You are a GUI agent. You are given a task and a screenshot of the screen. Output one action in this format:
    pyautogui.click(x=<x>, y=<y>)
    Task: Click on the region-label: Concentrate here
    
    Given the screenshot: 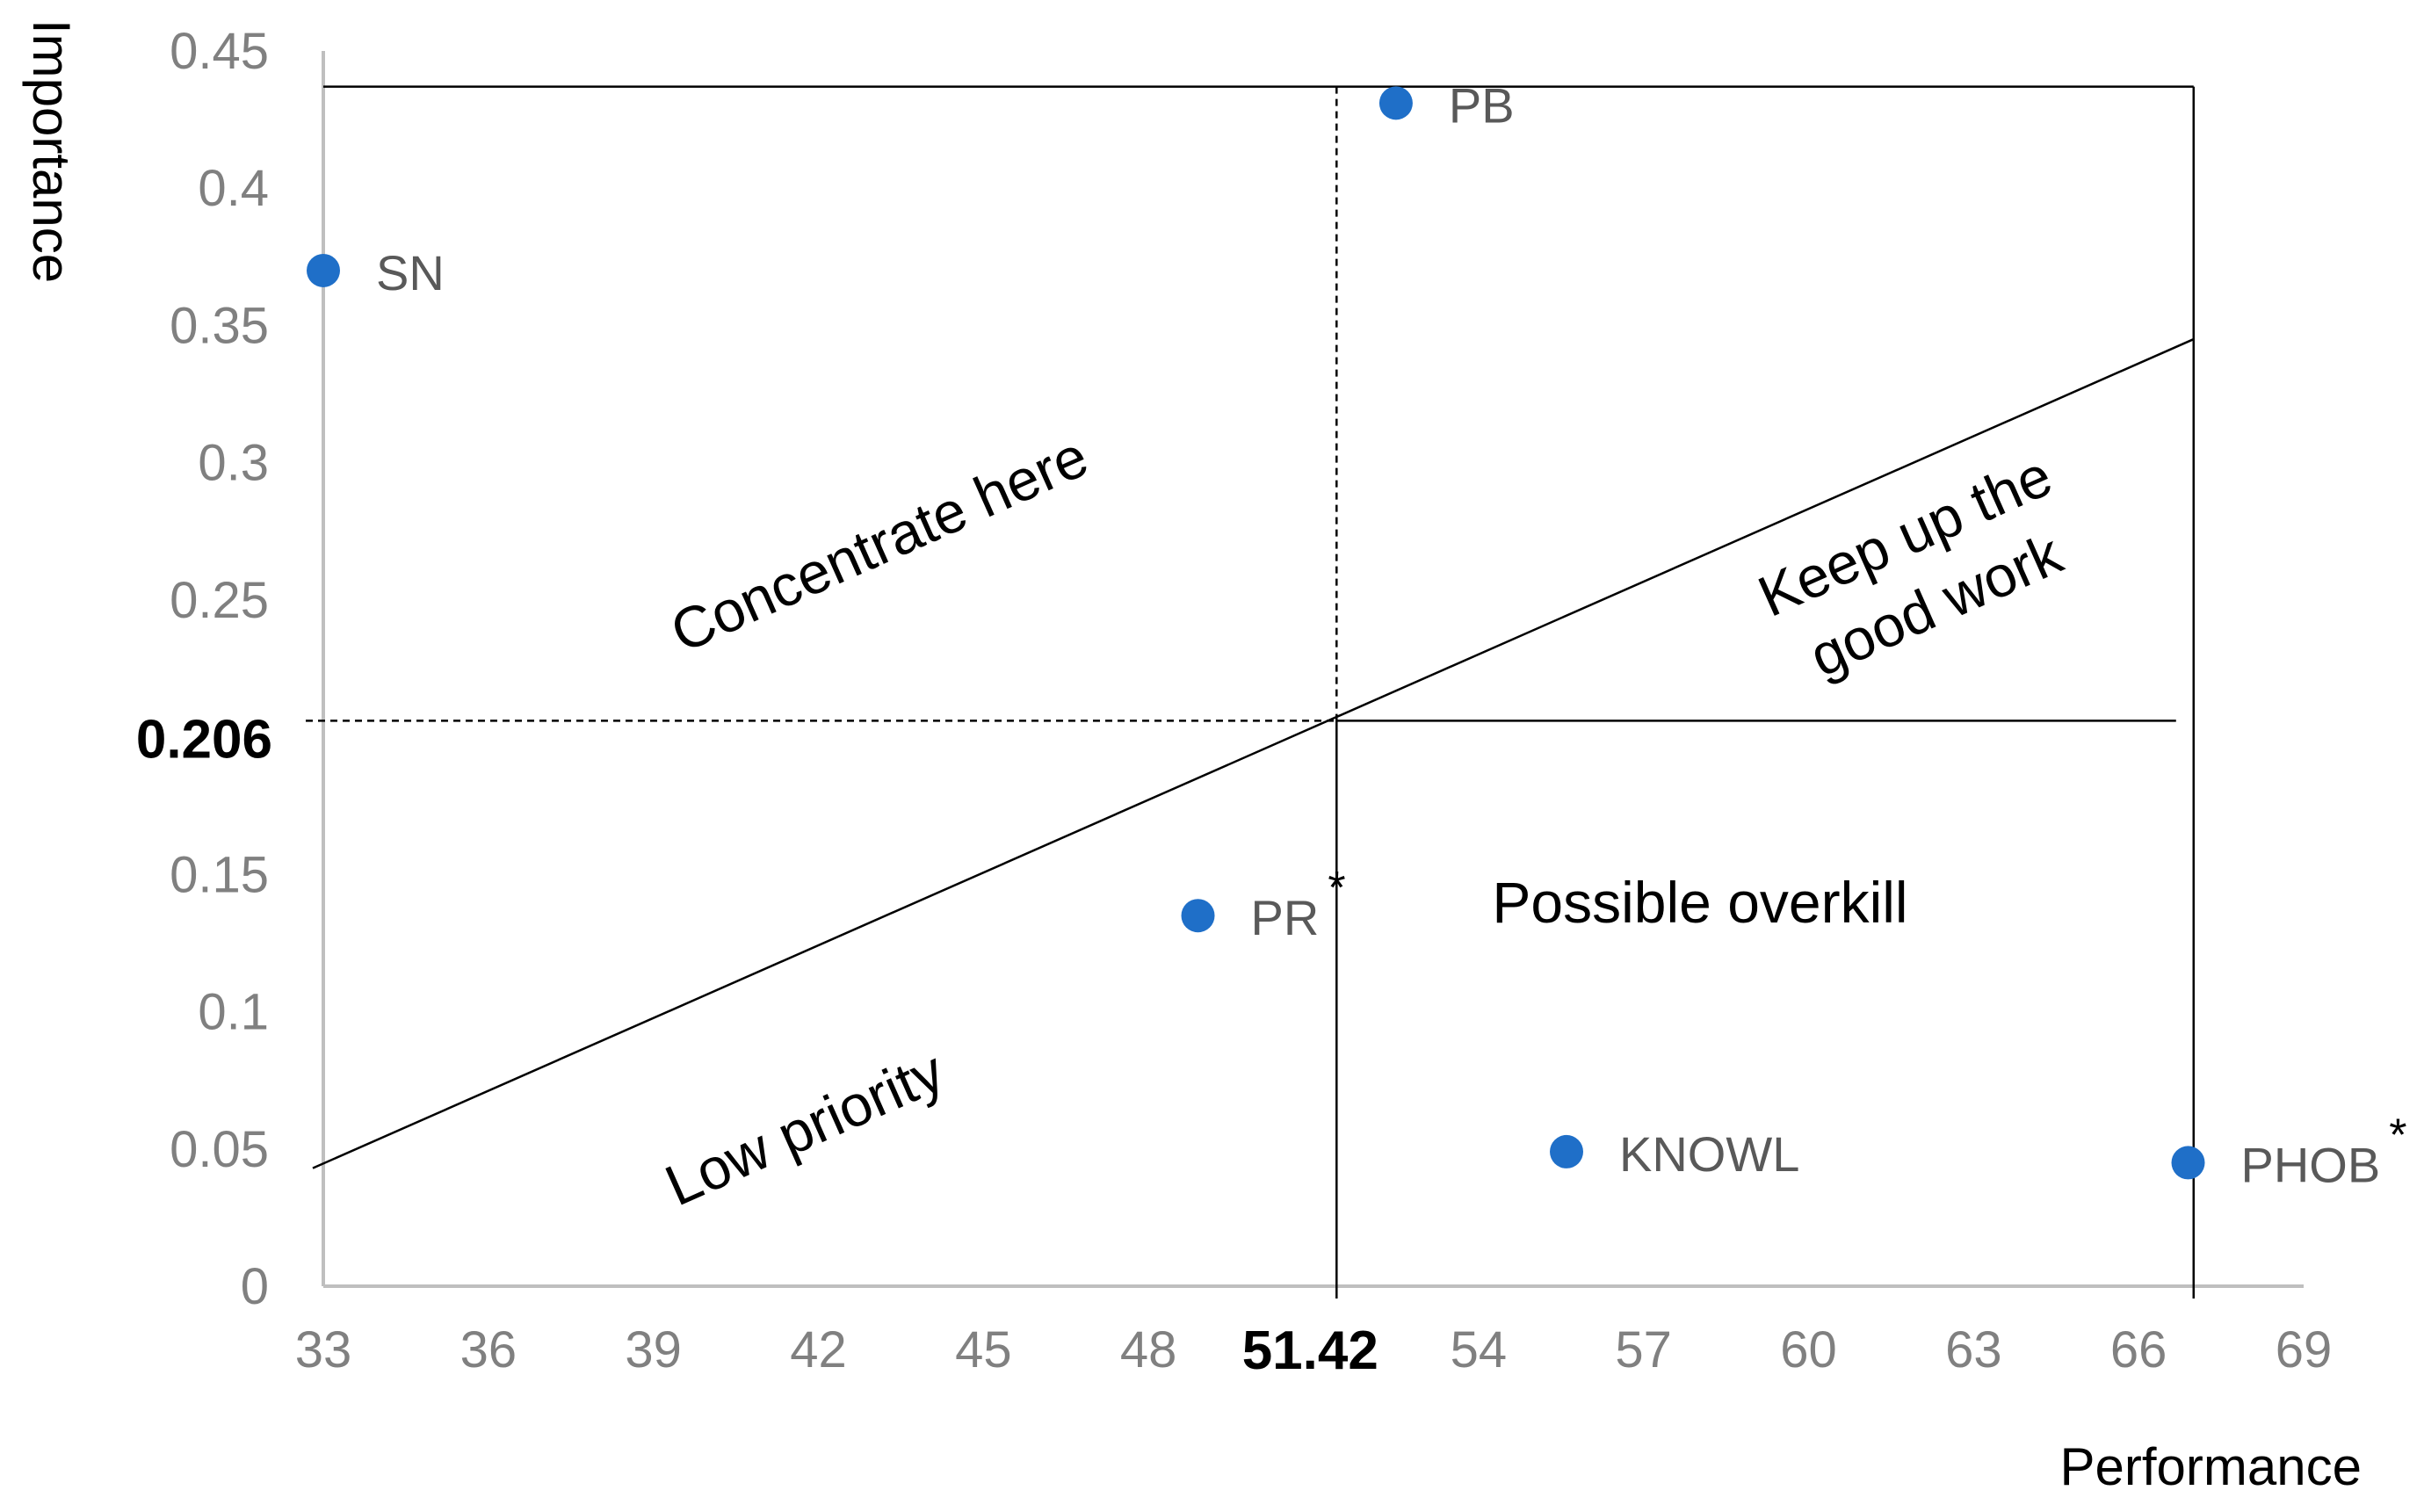 What is the action you would take?
    pyautogui.click(x=879, y=543)
    